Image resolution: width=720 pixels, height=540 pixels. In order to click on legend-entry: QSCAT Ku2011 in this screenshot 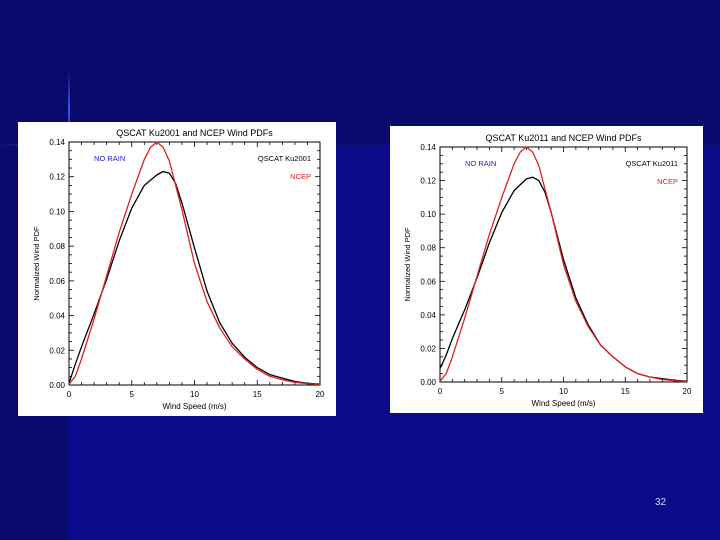, I will do `click(651, 163)`.